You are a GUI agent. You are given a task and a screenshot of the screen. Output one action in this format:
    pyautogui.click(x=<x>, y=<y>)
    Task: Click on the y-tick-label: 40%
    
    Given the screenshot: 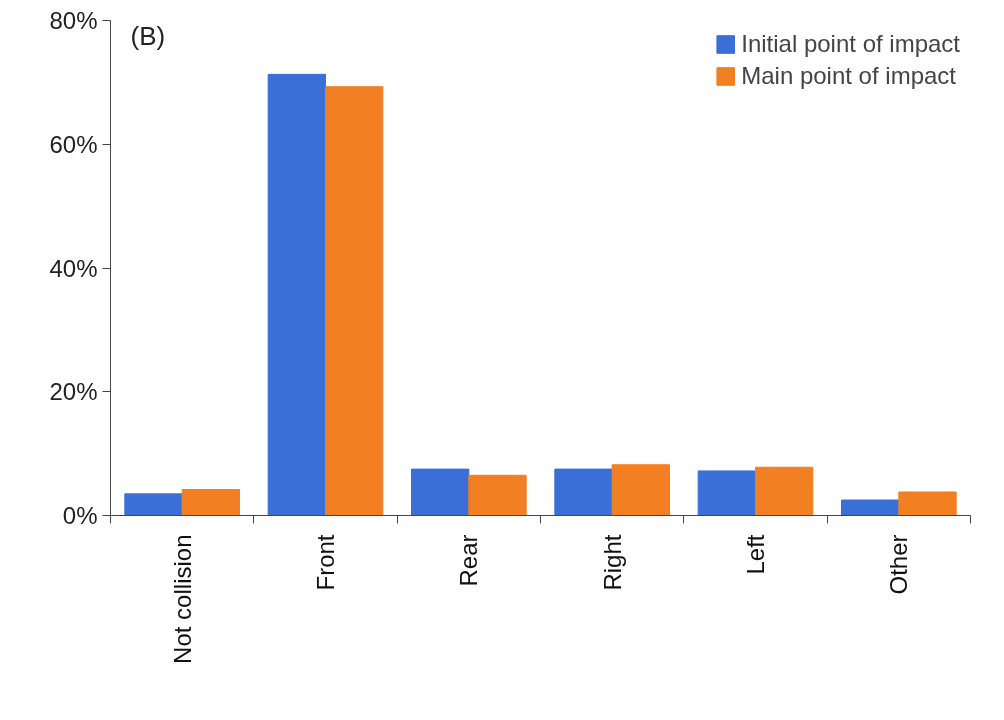 What is the action you would take?
    pyautogui.click(x=73, y=268)
    